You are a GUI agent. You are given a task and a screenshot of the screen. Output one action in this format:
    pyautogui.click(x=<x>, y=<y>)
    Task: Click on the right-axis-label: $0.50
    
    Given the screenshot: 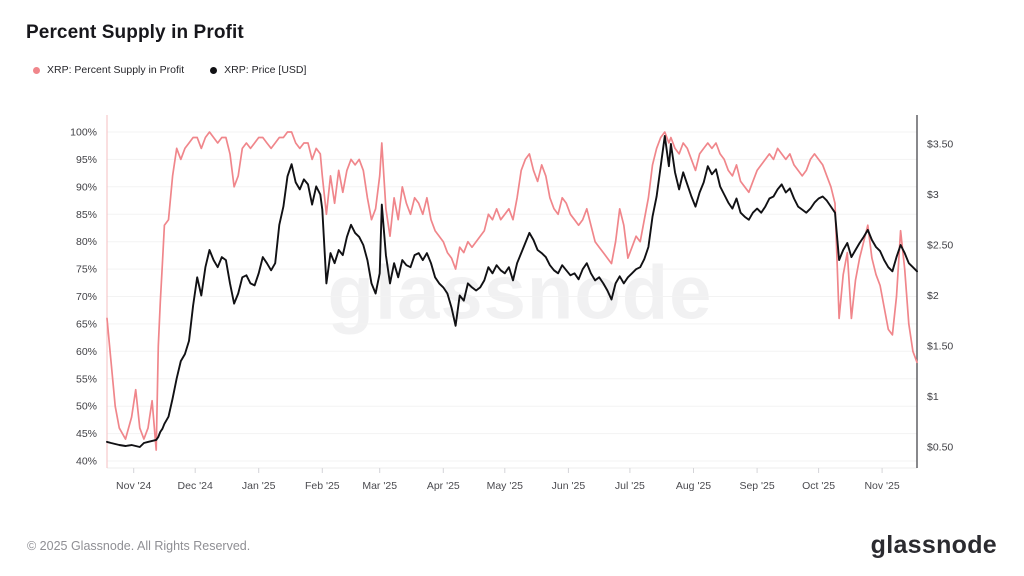 What is the action you would take?
    pyautogui.click(x=940, y=448)
    